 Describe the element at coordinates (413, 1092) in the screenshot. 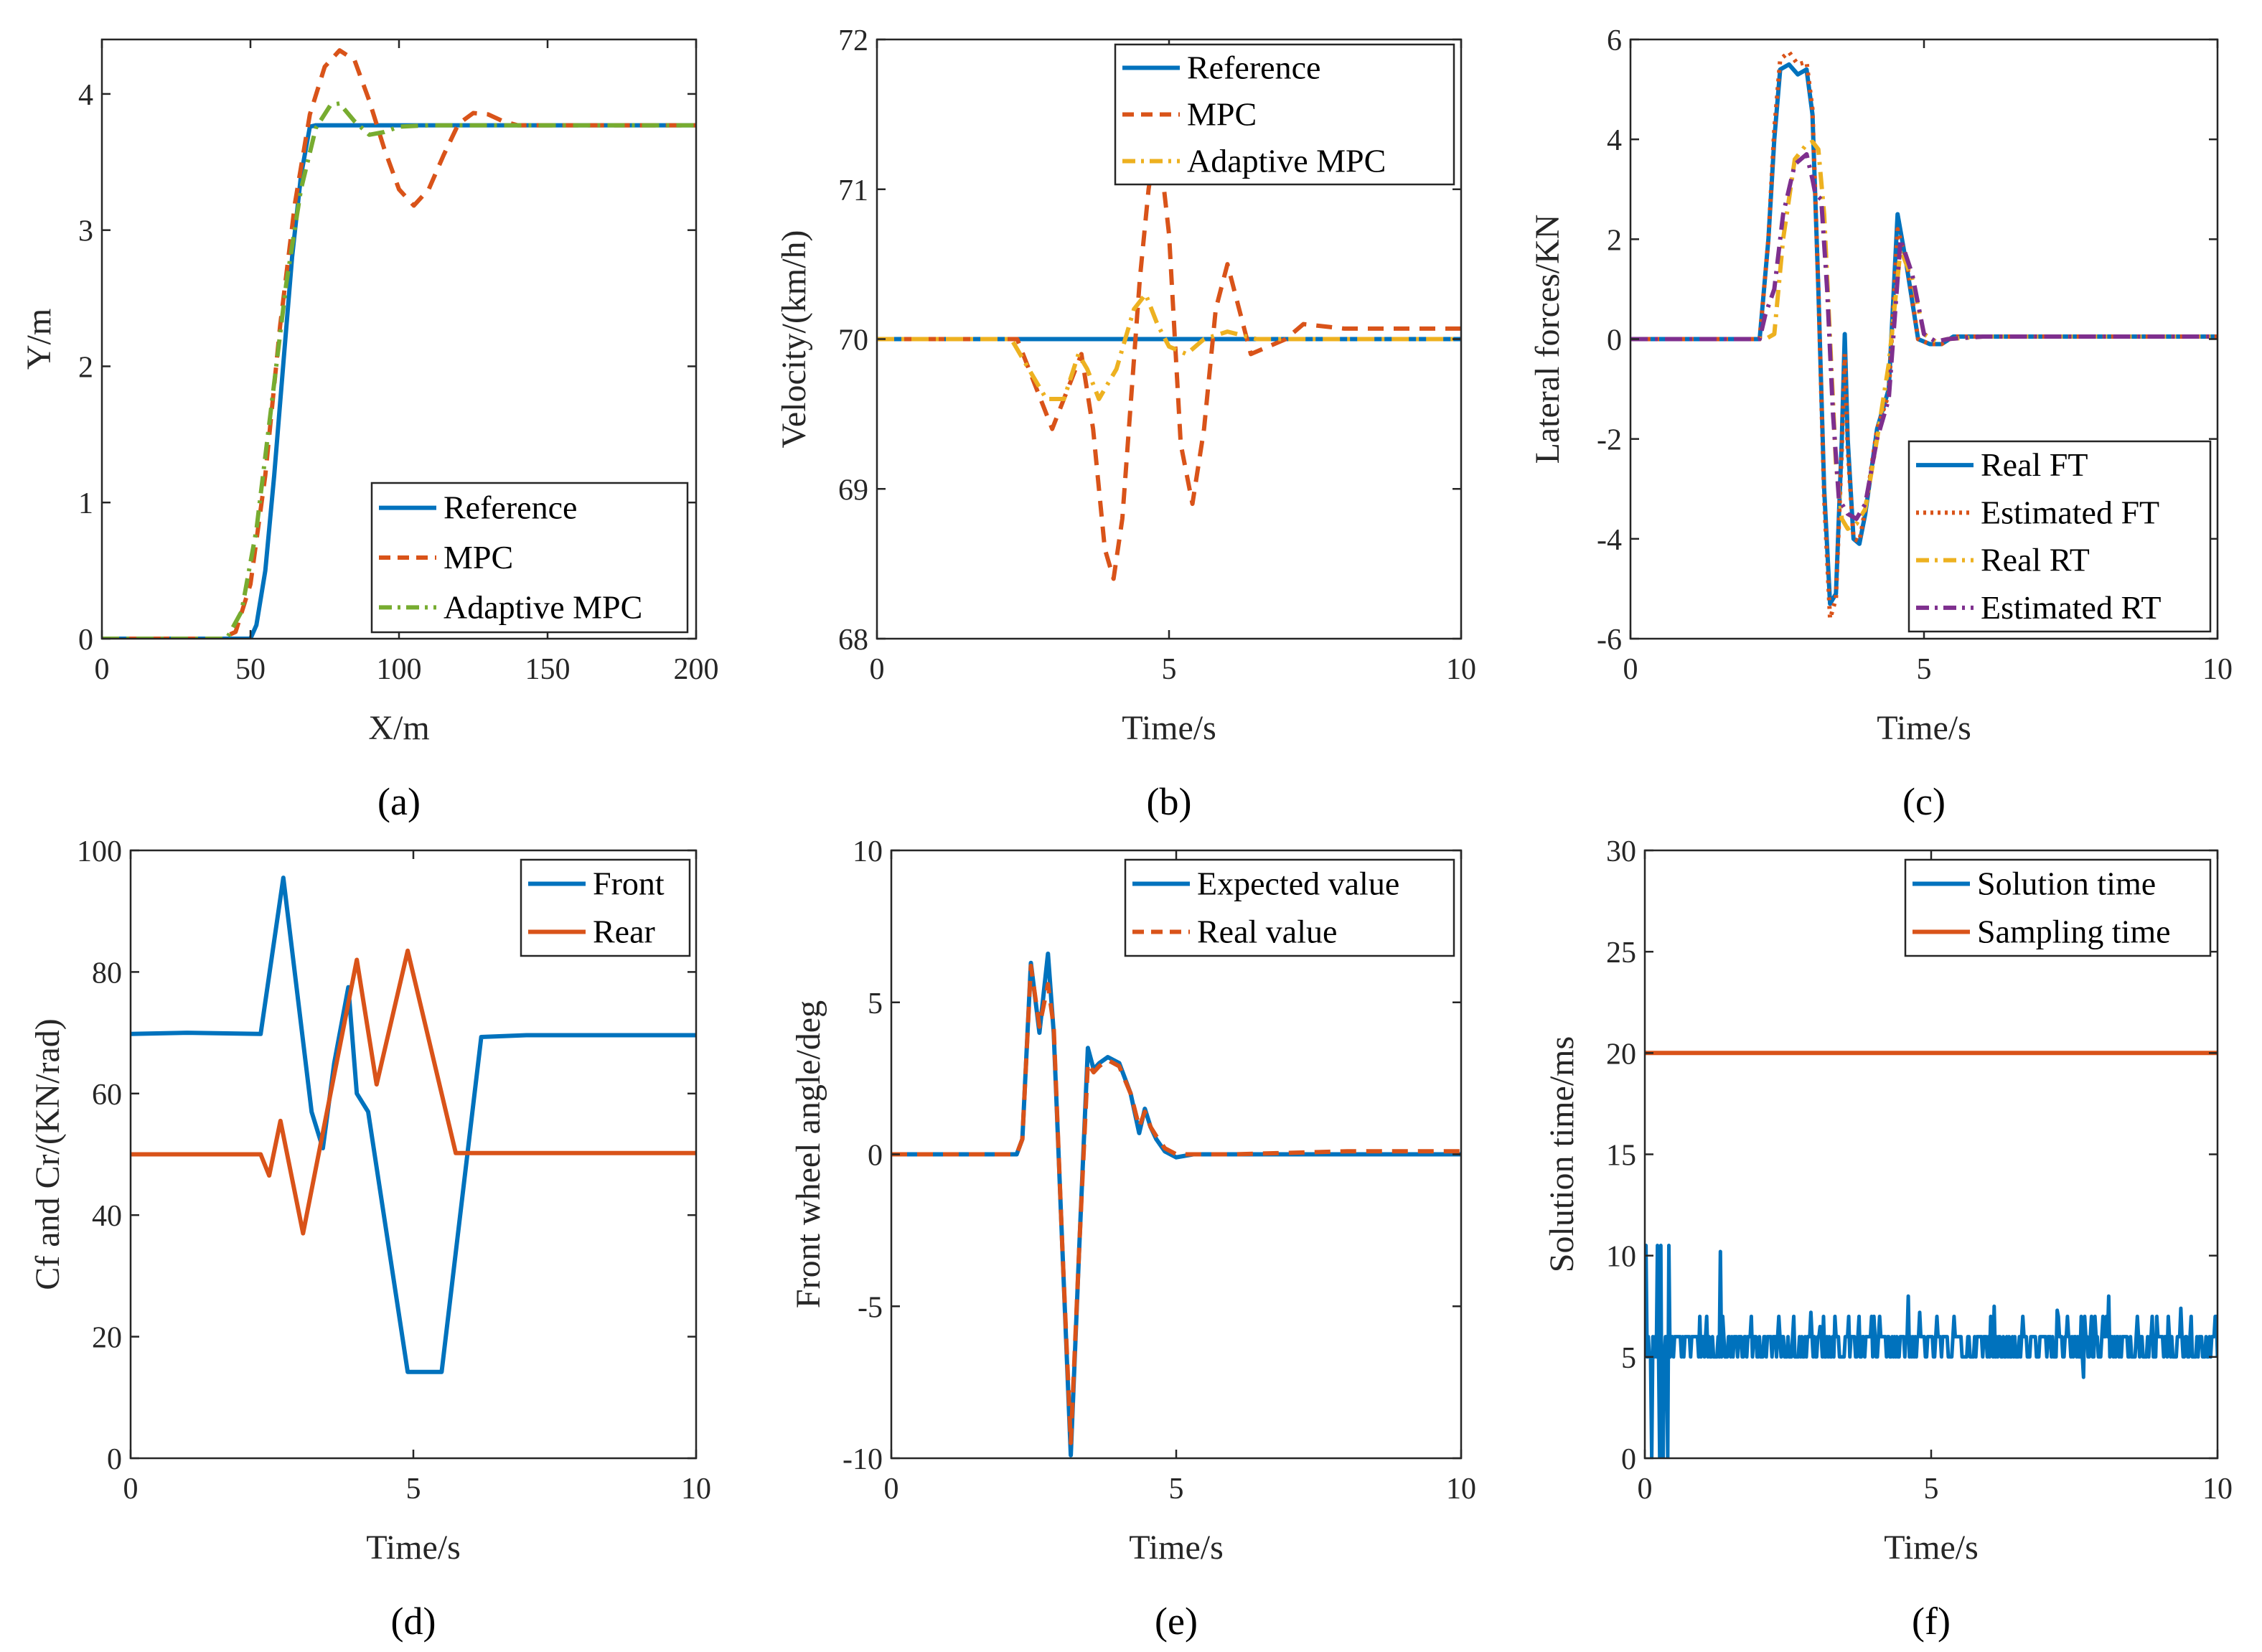

I see `series-line-rear` at that location.